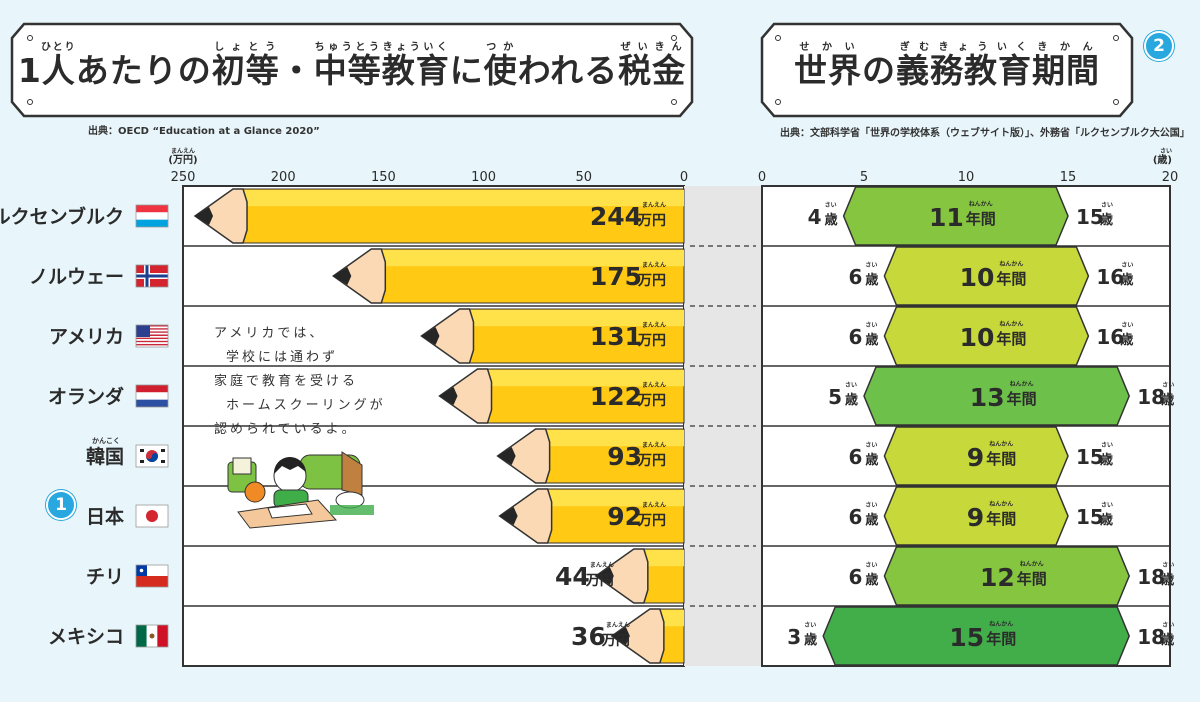 This screenshot has height=702, width=1200. I want to click on end-age-label: 18, so click(1151, 577).